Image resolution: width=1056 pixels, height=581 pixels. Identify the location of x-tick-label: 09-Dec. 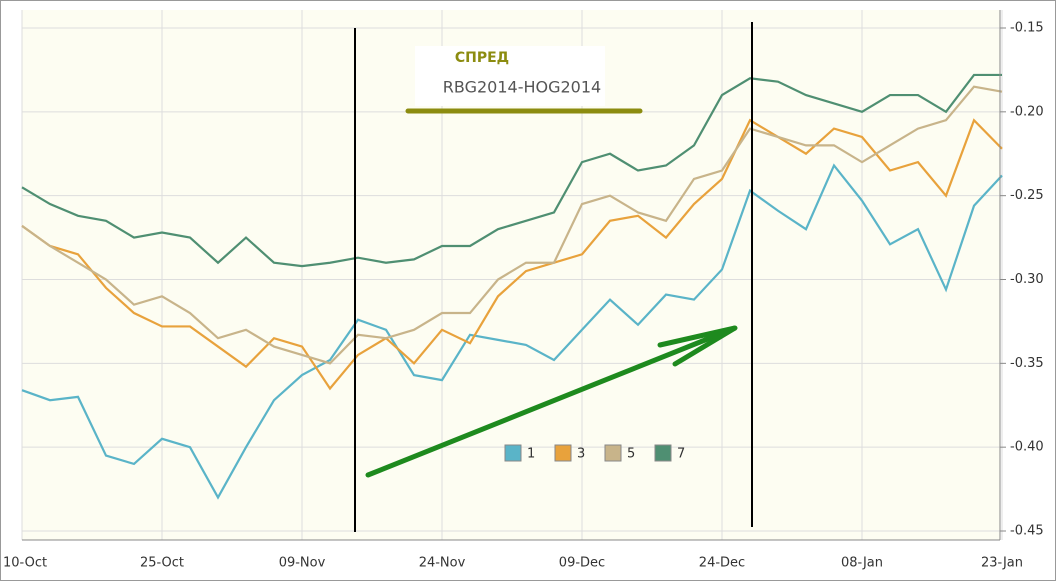
(582, 563).